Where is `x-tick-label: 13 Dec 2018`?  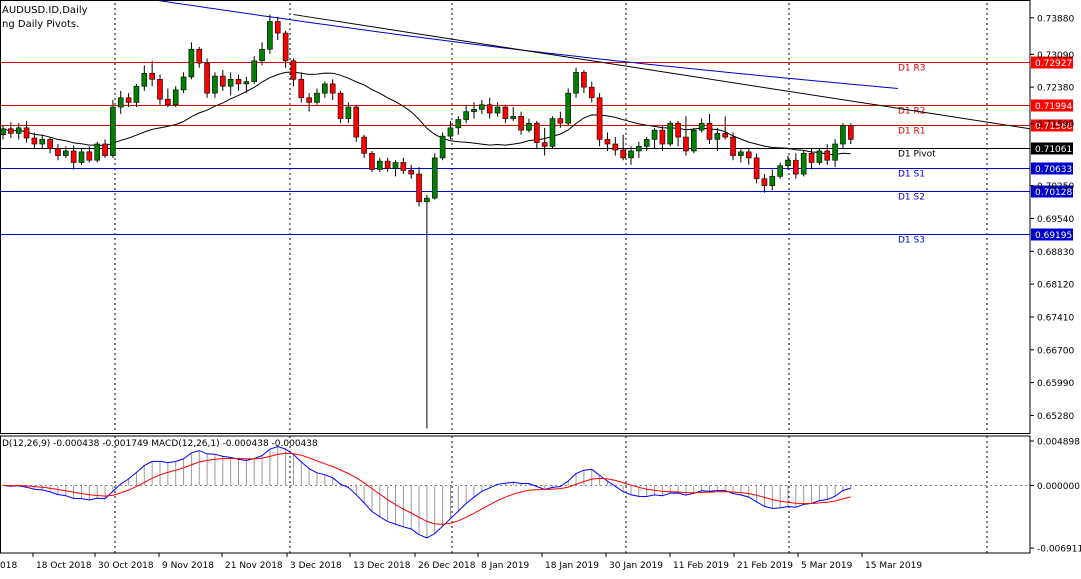 x-tick-label: 13 Dec 2018 is located at coordinates (382, 566).